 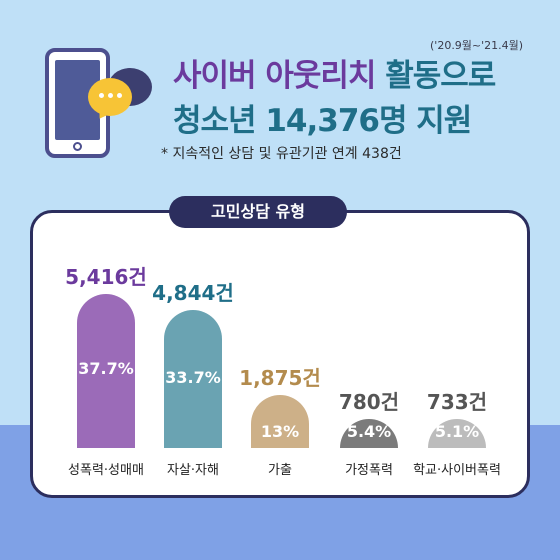 I want to click on category-label: 자살·자해, so click(x=193, y=470).